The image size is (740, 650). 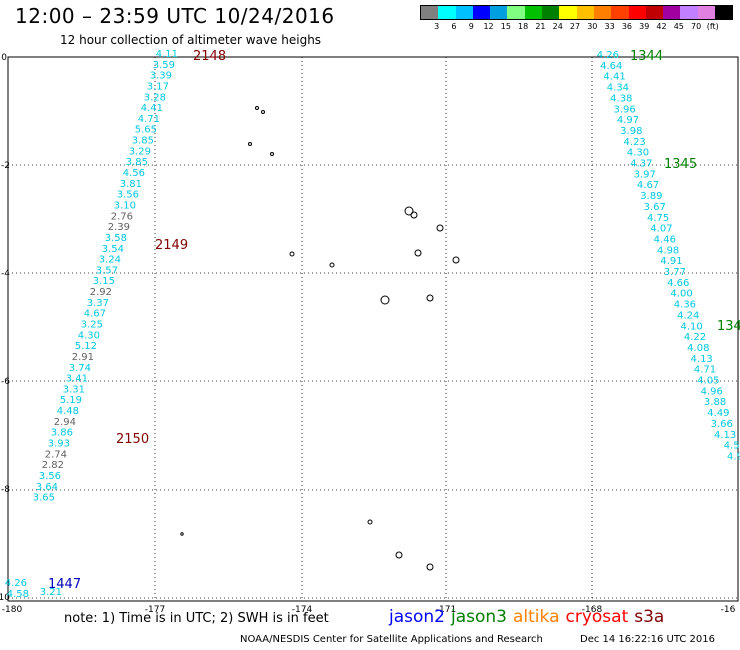 What do you see at coordinates (695, 337) in the screenshot?
I see `swh-value-right: 4.22` at bounding box center [695, 337].